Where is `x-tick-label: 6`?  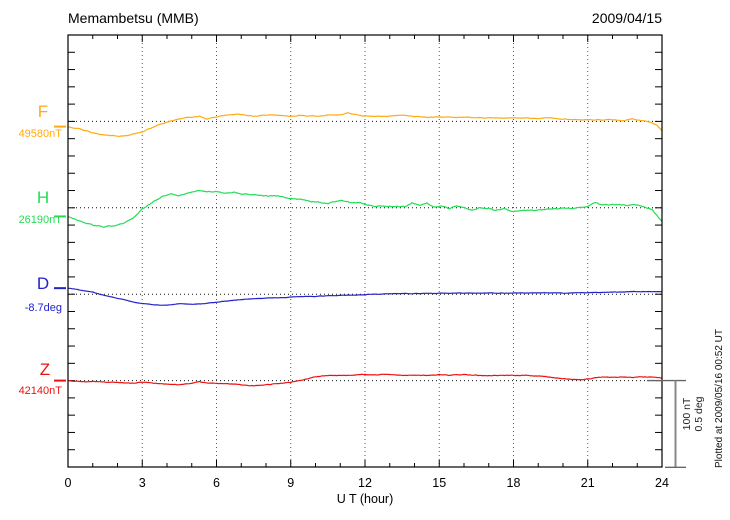 x-tick-label: 6 is located at coordinates (216, 483).